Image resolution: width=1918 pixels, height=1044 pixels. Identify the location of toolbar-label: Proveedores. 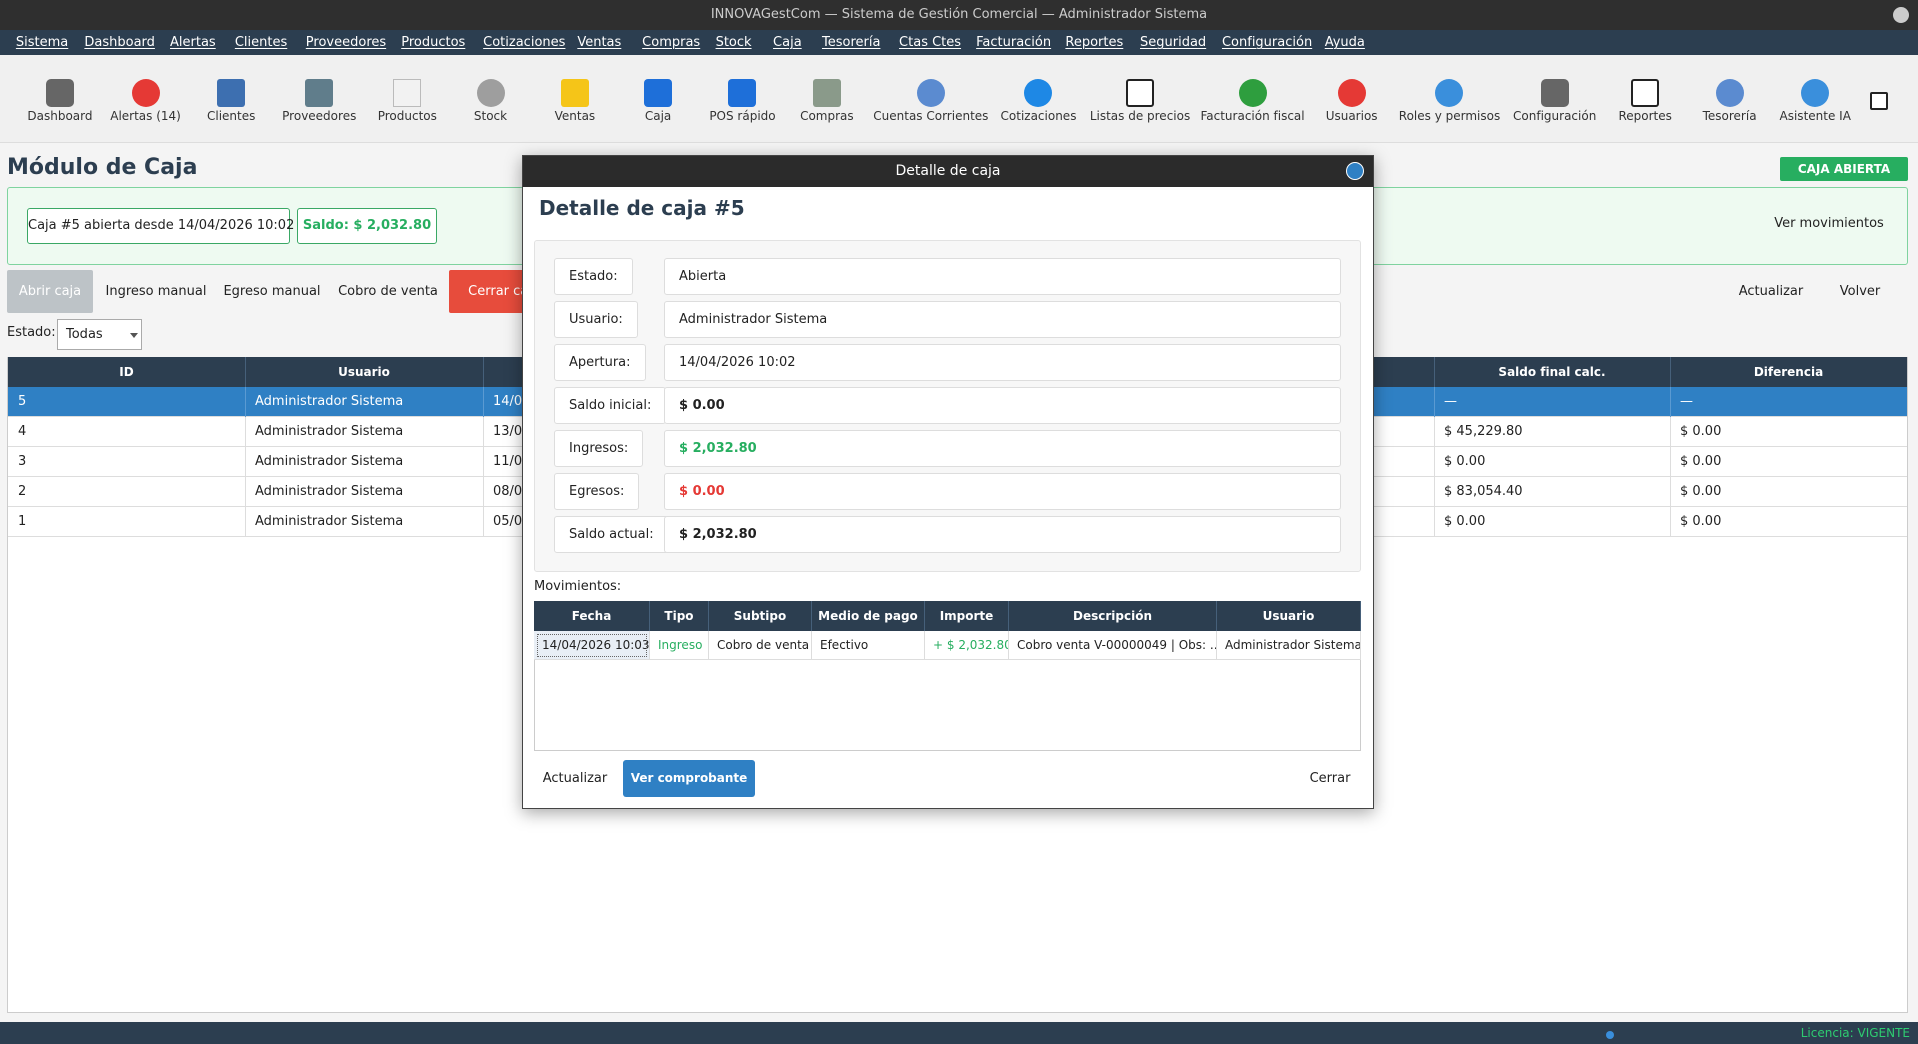
(319, 116).